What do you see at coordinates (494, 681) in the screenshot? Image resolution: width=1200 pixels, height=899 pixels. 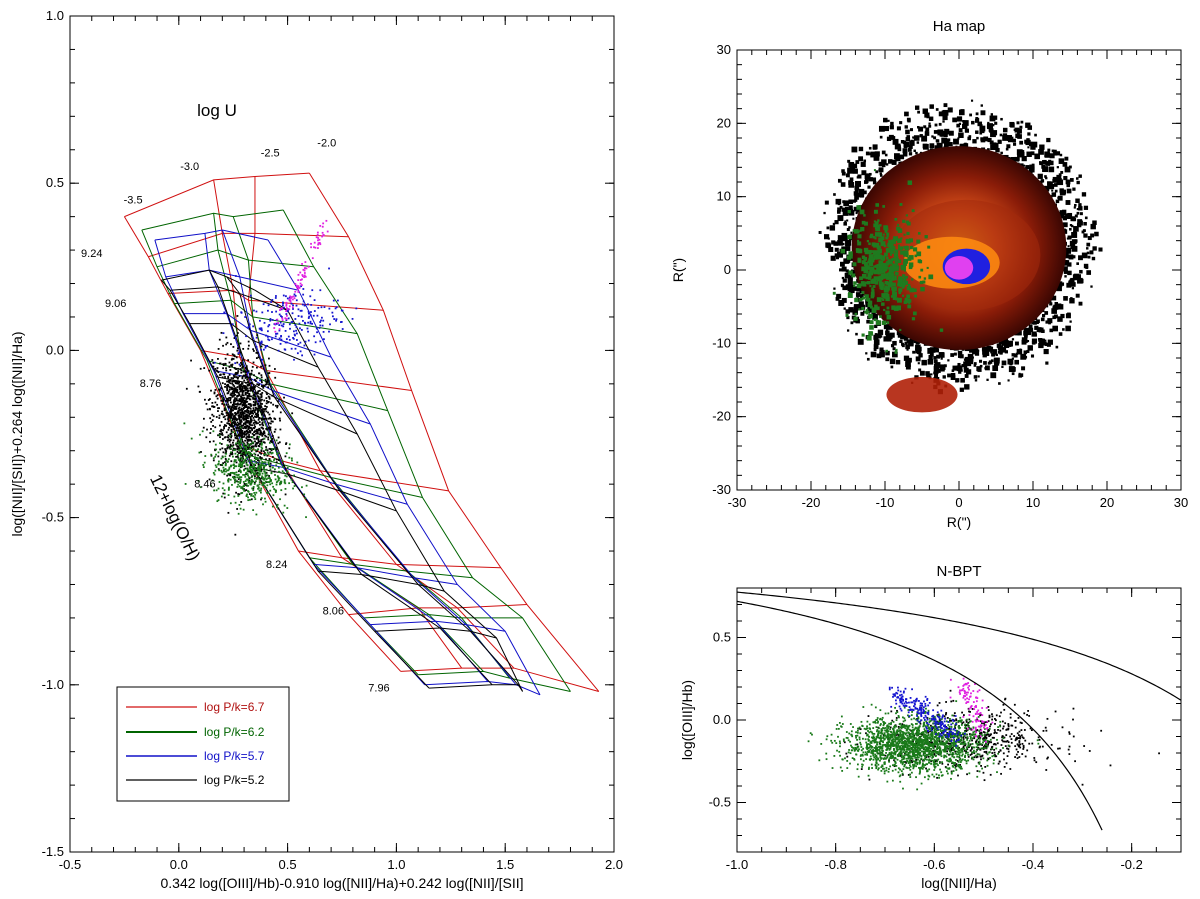 I see `grid-metallicity-line` at bounding box center [494, 681].